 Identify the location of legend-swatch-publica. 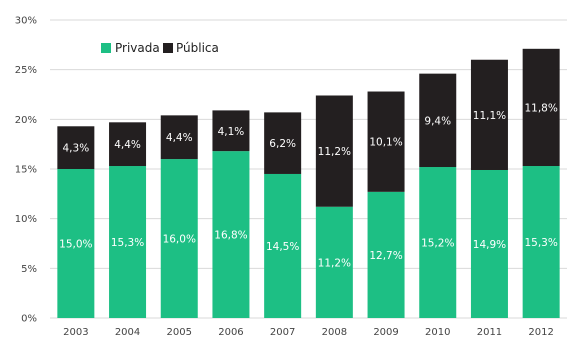
(168, 48).